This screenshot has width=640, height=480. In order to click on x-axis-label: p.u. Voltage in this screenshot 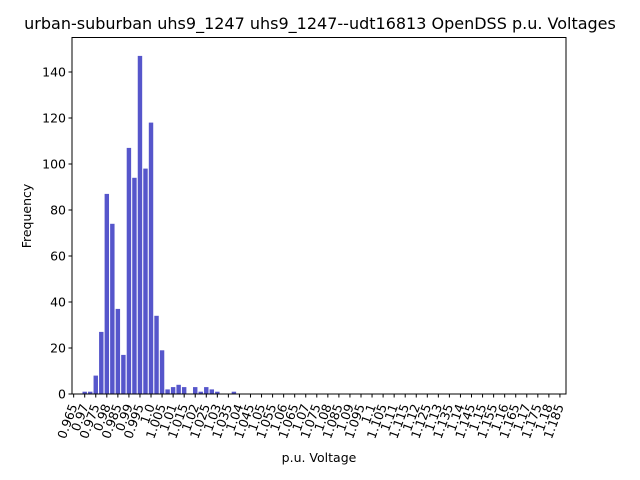, I will do `click(319, 457)`.